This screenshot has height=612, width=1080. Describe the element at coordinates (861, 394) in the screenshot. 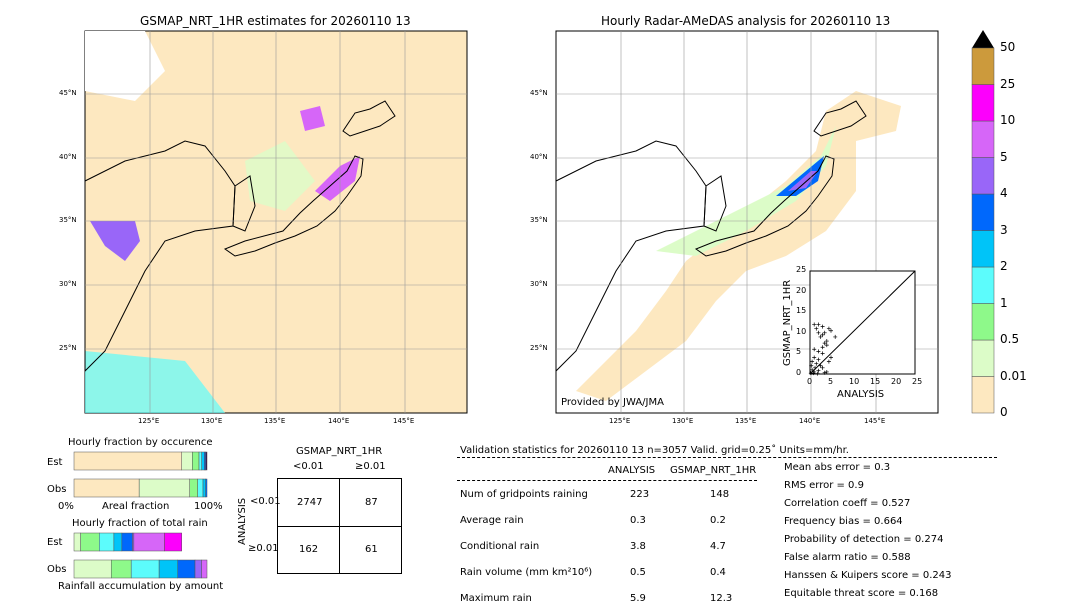

I see `scatter-xlabel: ANALYSIS` at that location.